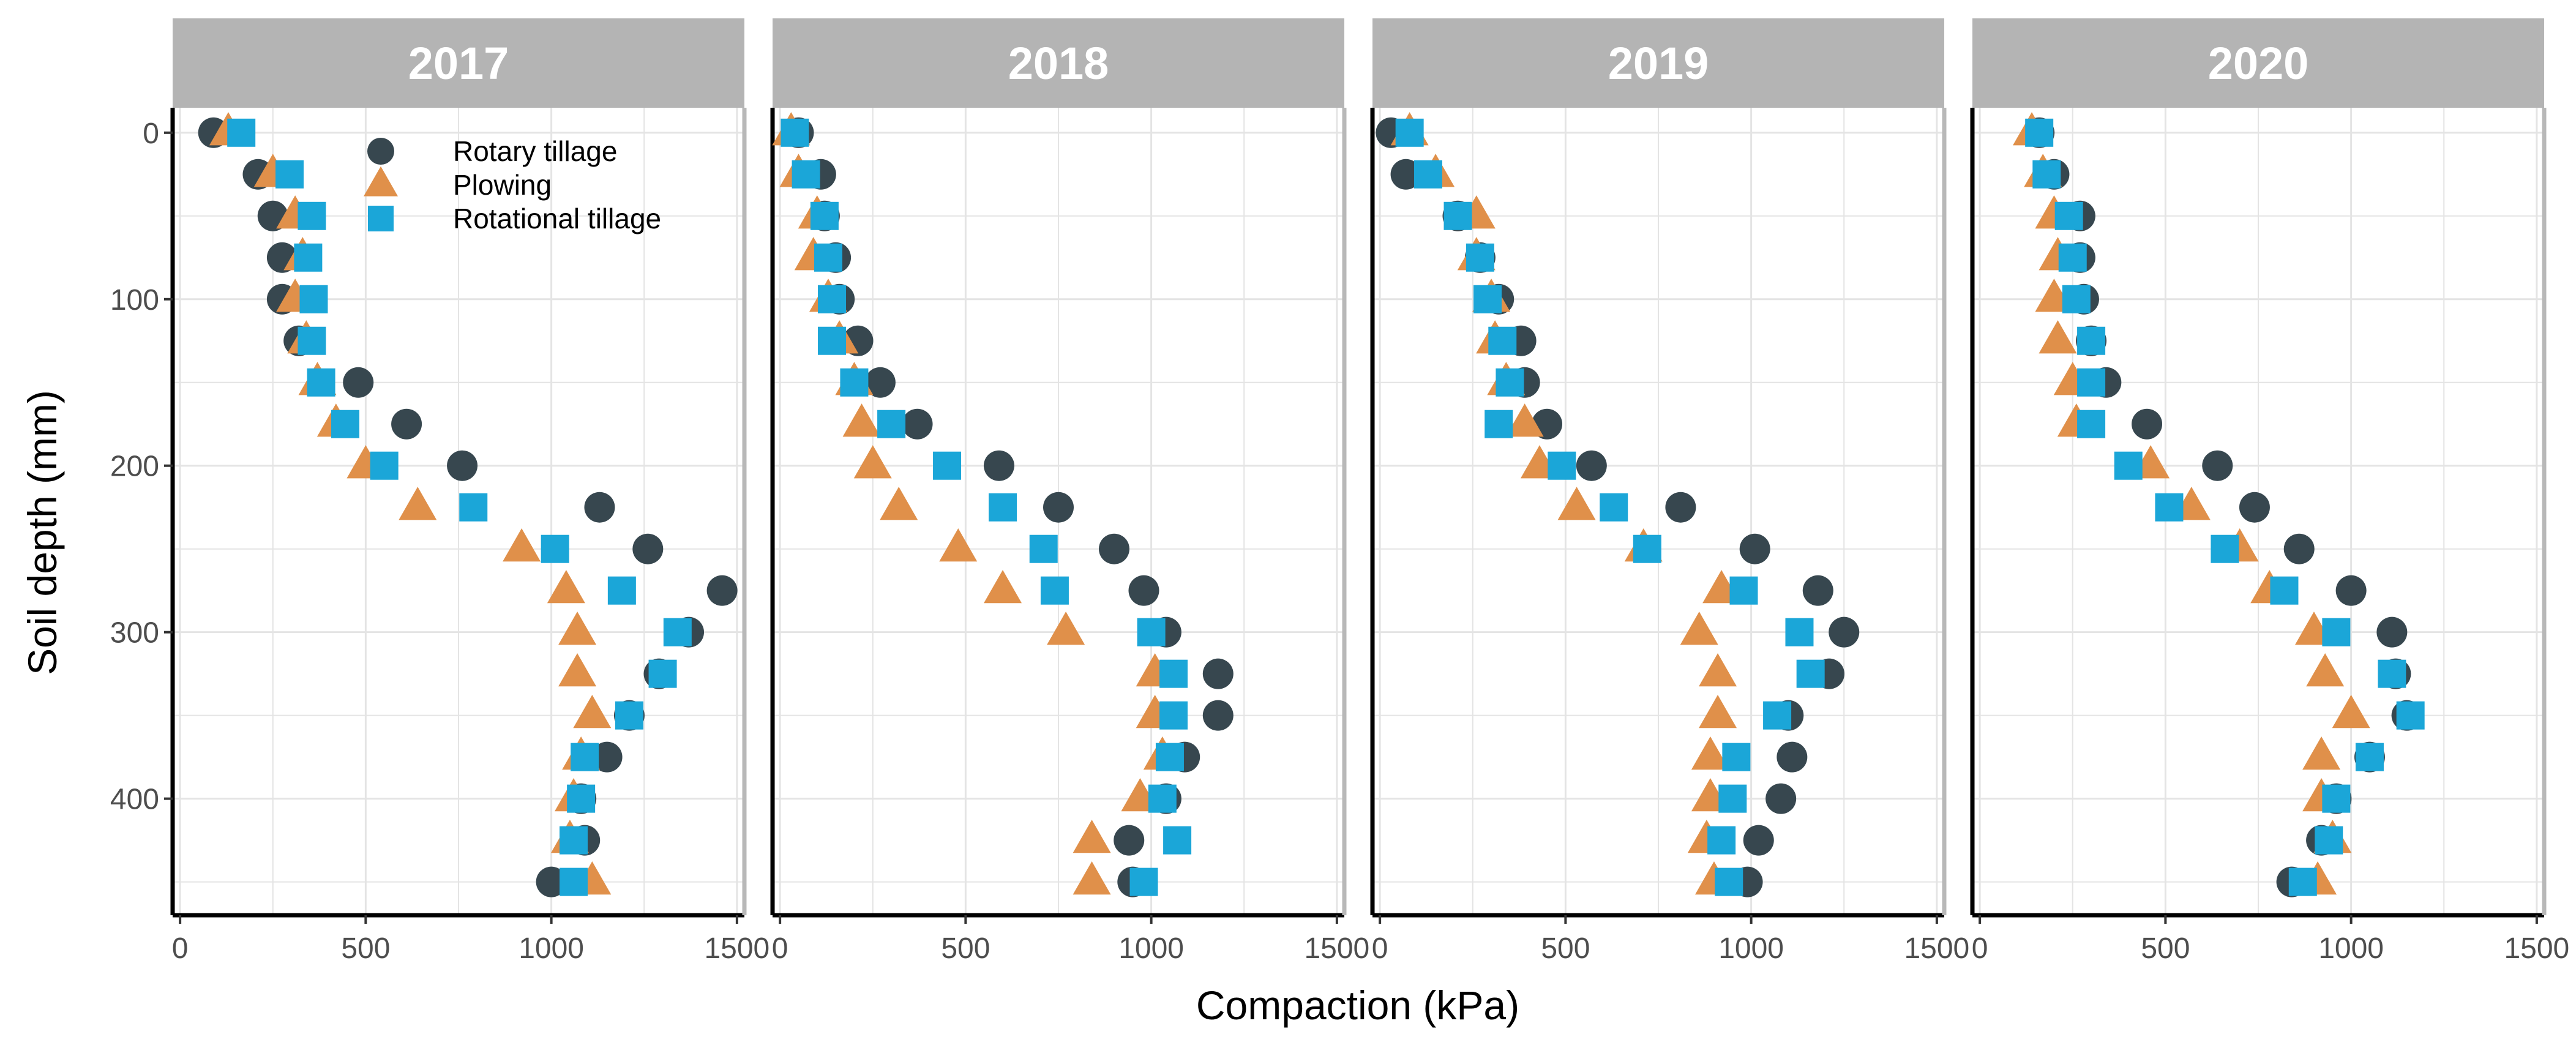  Describe the element at coordinates (43, 532) in the screenshot. I see `y-axis-title: Soil depth (mm)` at that location.